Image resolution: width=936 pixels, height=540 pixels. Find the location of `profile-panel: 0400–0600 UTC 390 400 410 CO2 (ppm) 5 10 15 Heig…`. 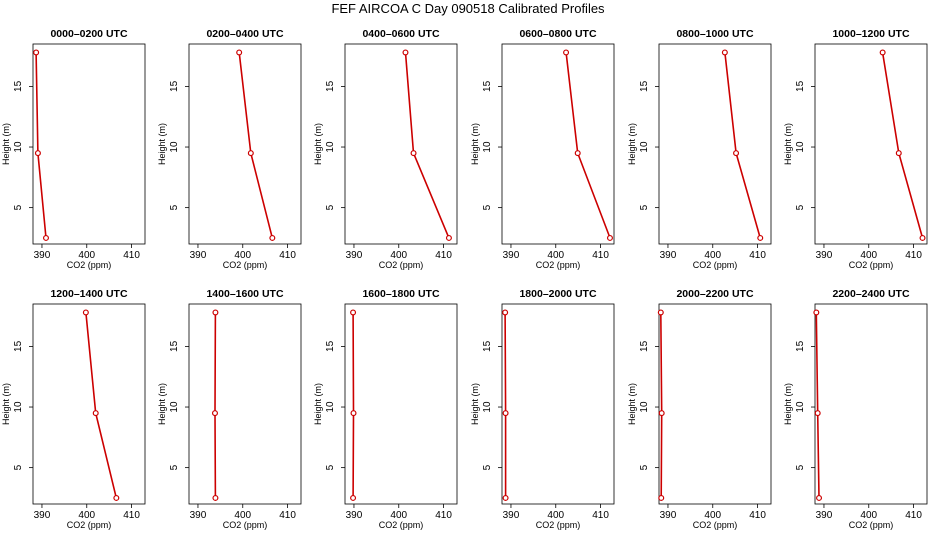

profile-panel: 0400–0600 UTC 390 400 410 CO2 (ppm) 5 10 15 Heig… is located at coordinates (385, 149).